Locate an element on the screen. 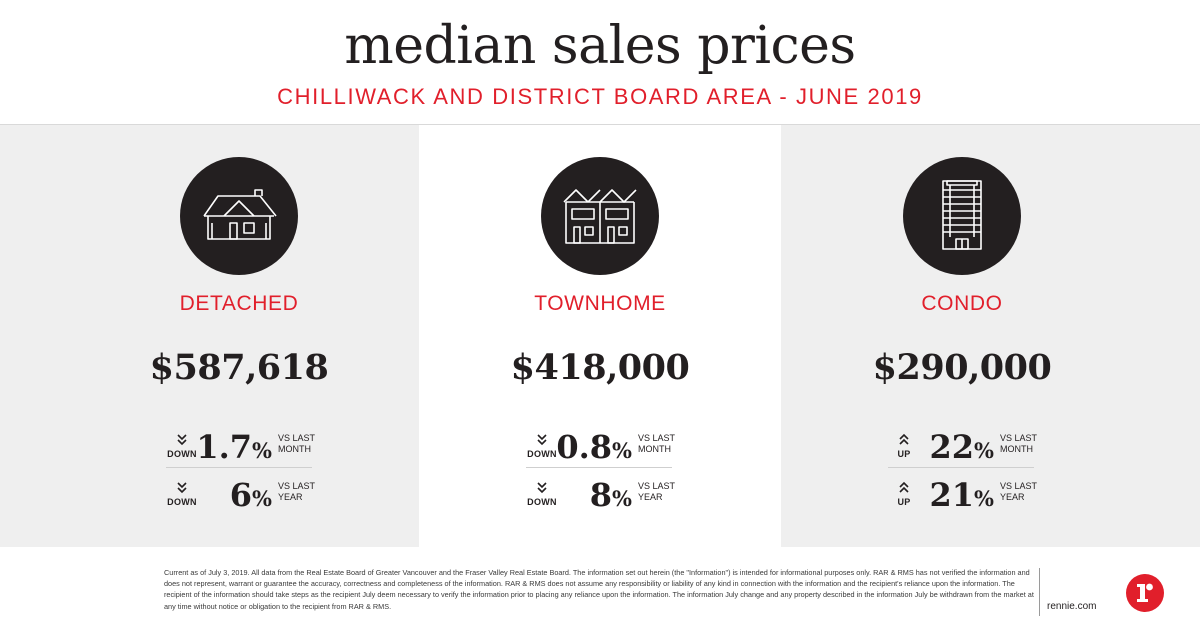 The image size is (1200, 628). percent-value: 6% is located at coordinates (250, 495).